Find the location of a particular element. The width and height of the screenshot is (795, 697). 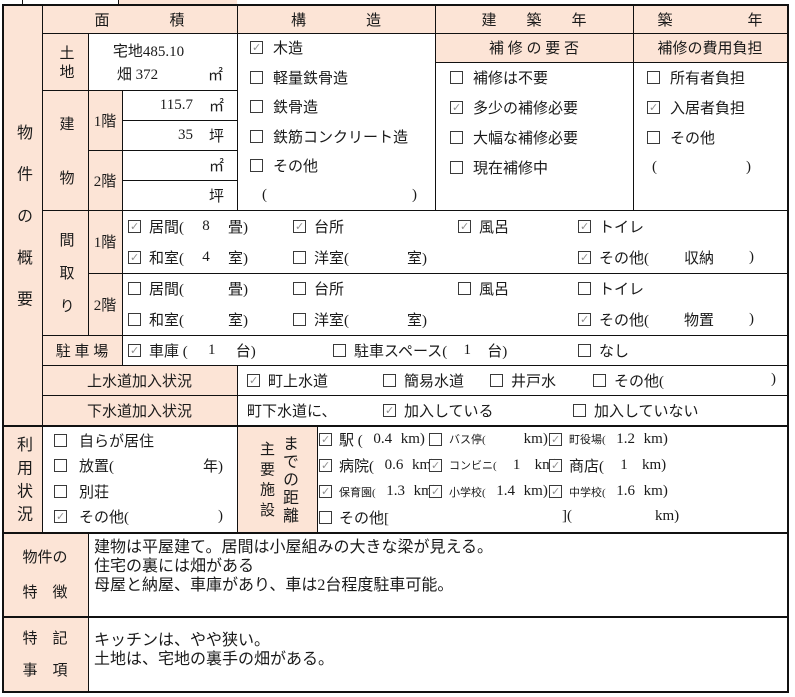

water-label: その他( is located at coordinates (639, 381).